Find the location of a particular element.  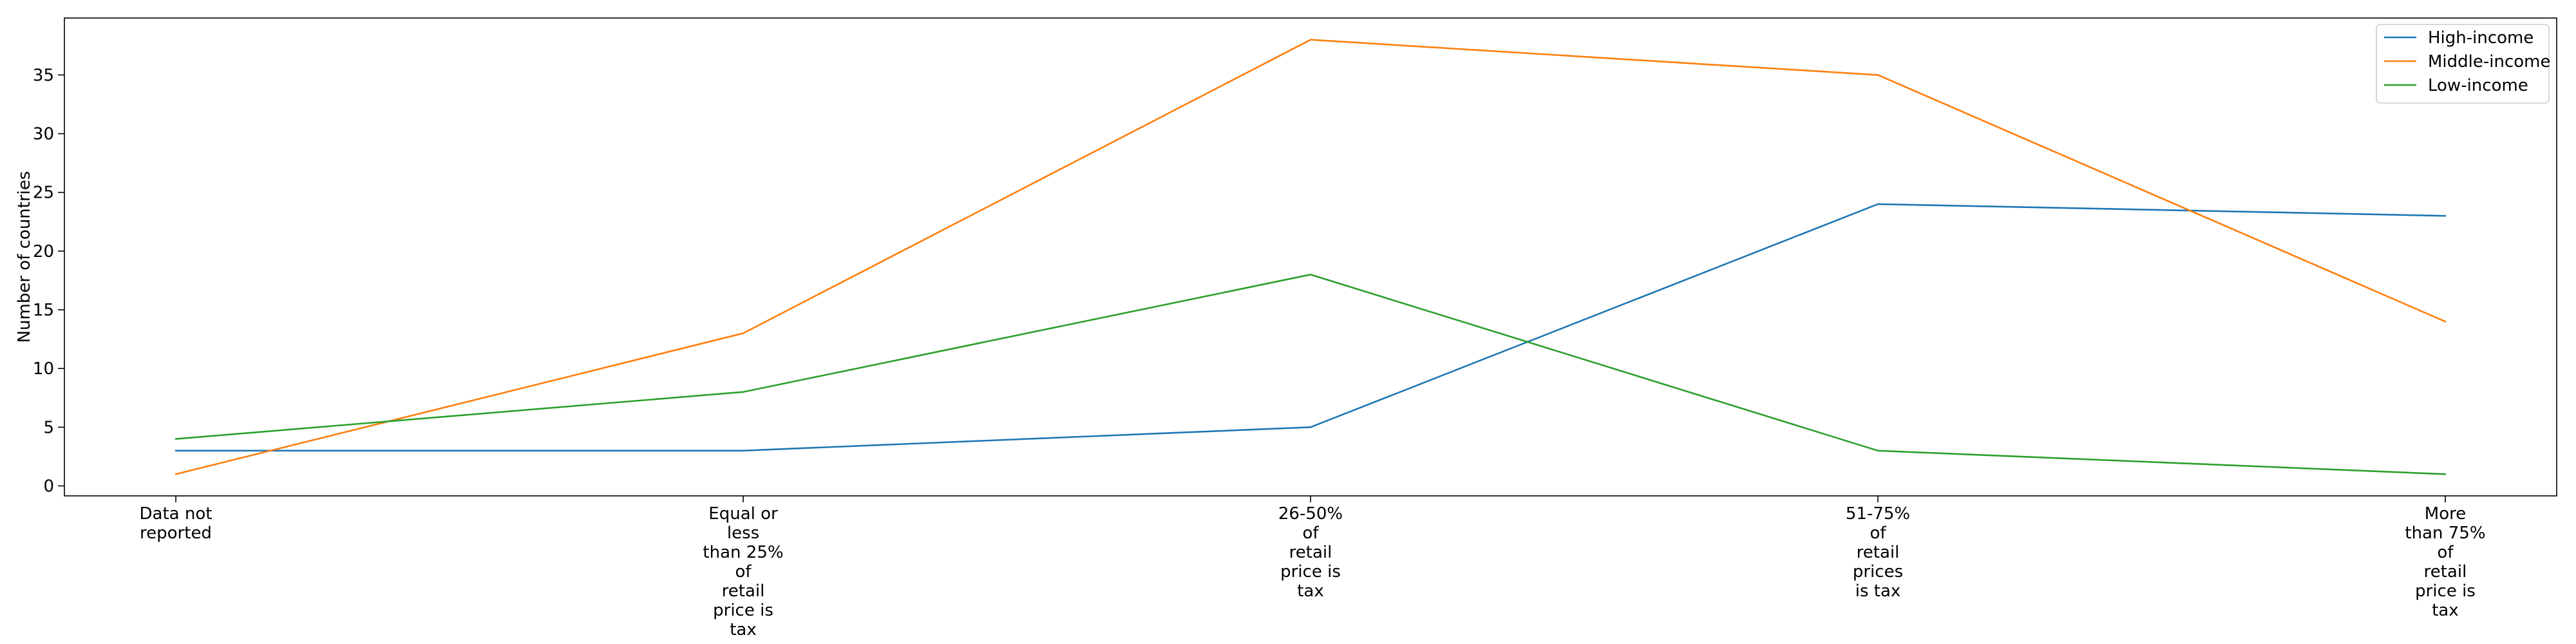

y-tick-label: 25 is located at coordinates (44, 193).